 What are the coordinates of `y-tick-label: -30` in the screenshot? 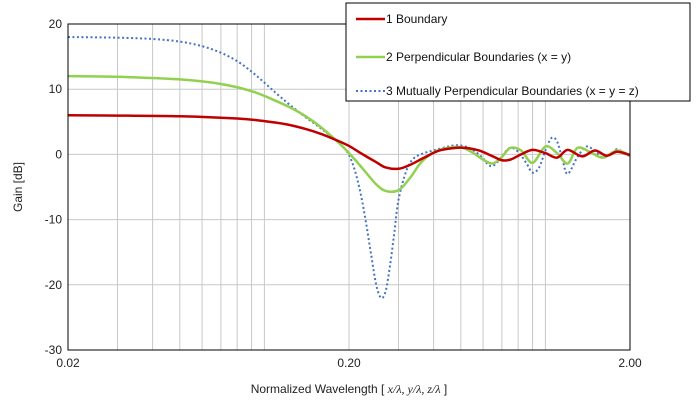 It's located at (54, 350).